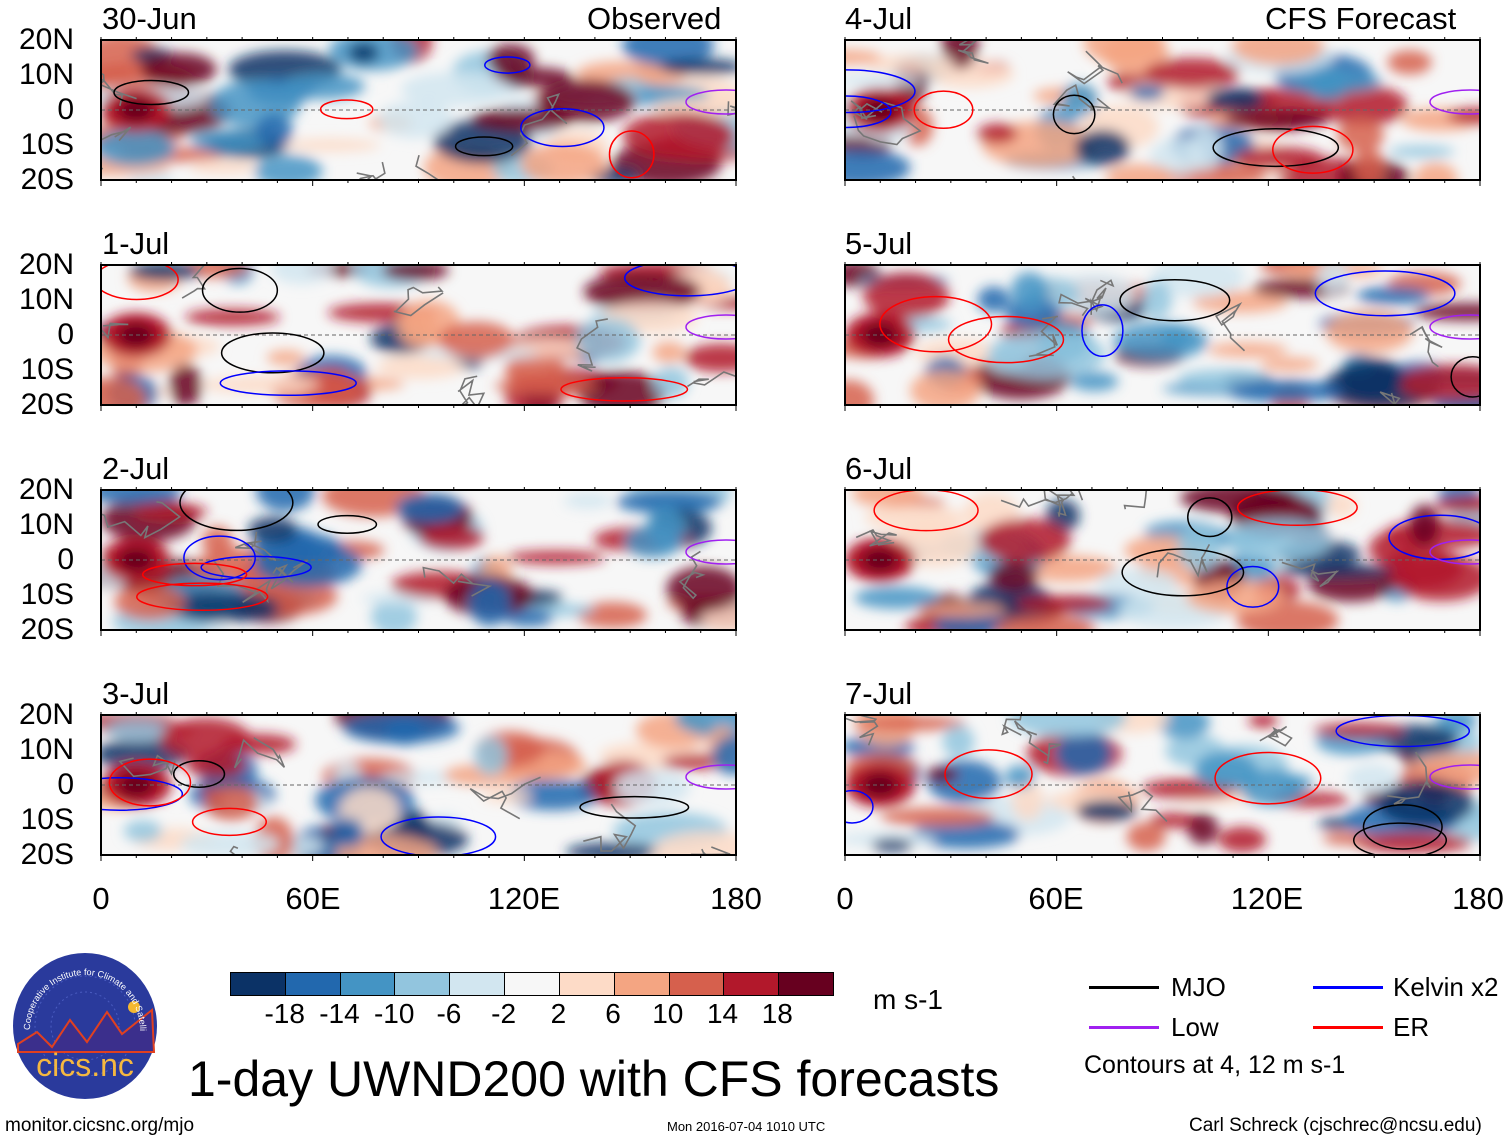 The height and width of the screenshot is (1142, 1510). I want to click on footer-timestamp: Mon 2016-07-04 1010 UTC, so click(746, 1126).